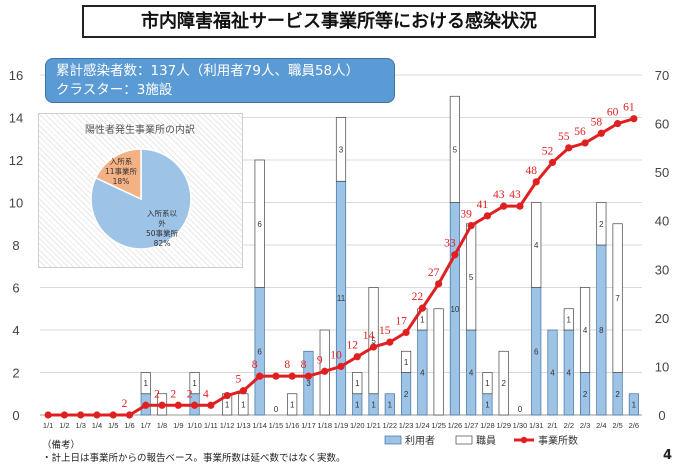  I want to click on chart-legend: 利用者 職員 事業所数, so click(481, 440).